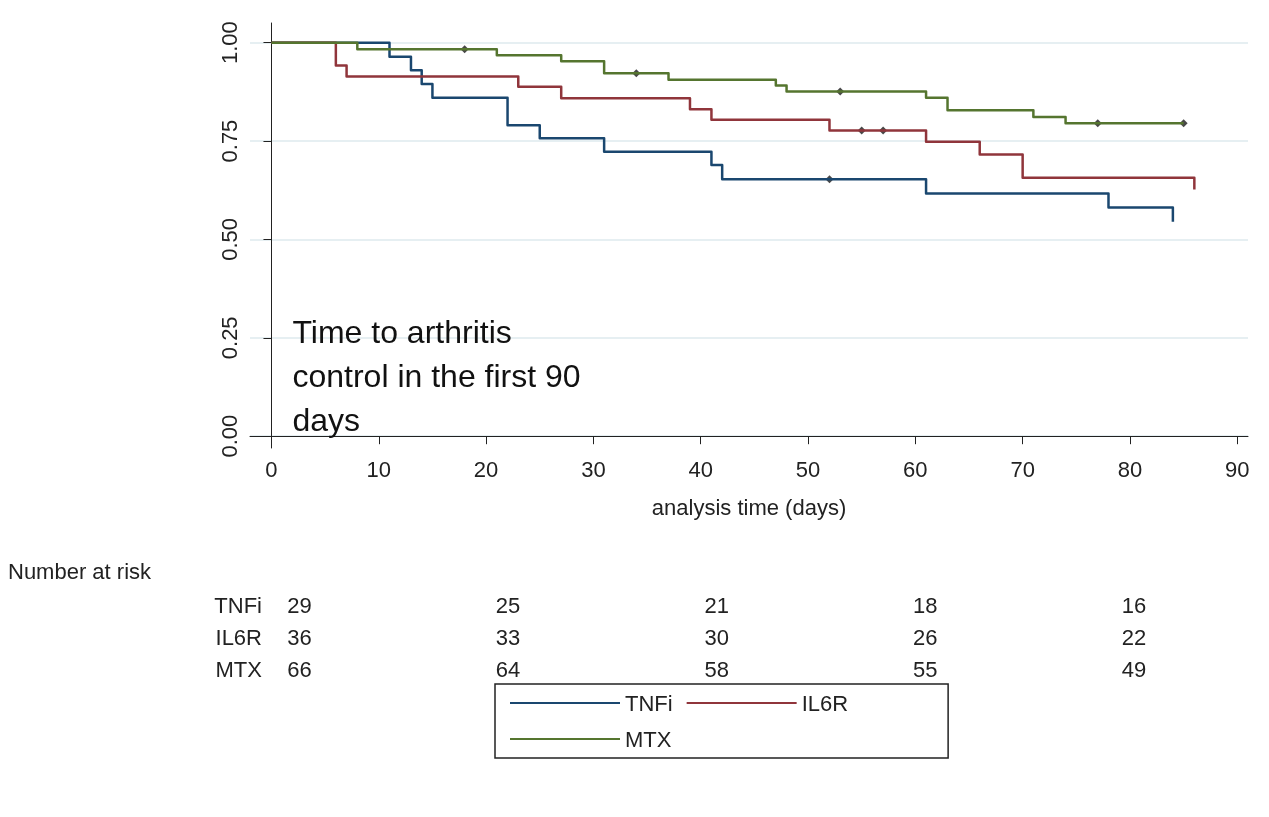  Describe the element at coordinates (1134, 605) in the screenshot. I see `text: 16` at that location.